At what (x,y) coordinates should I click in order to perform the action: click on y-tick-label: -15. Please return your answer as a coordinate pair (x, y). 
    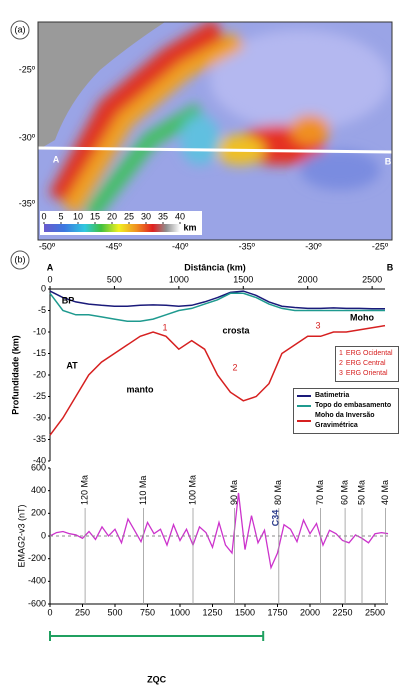
    Looking at the image, I should click on (39, 353).